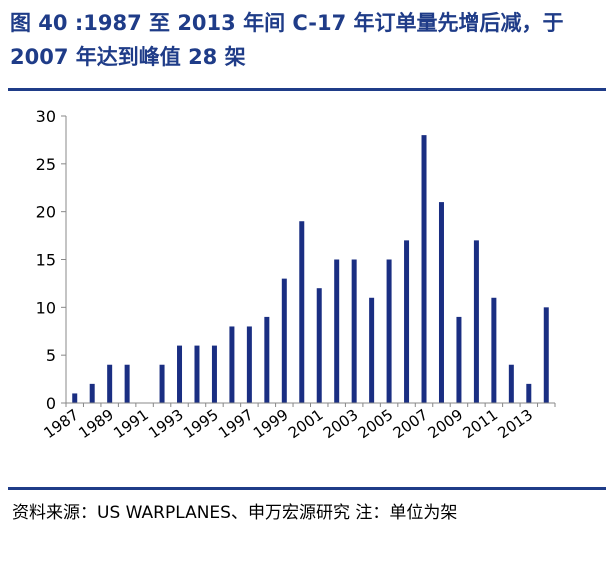 Image resolution: width=613 pixels, height=571 pixels. Describe the element at coordinates (110, 383) in the screenshot. I see `bar-1989` at that location.